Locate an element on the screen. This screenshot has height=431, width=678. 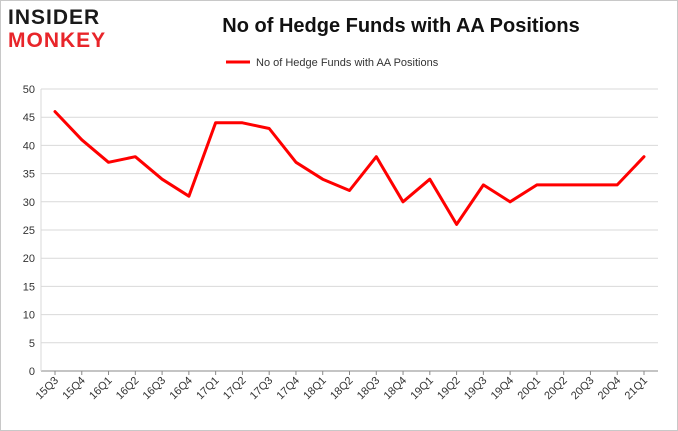
x-tick-label: 18Q3 is located at coordinates (369, 389).